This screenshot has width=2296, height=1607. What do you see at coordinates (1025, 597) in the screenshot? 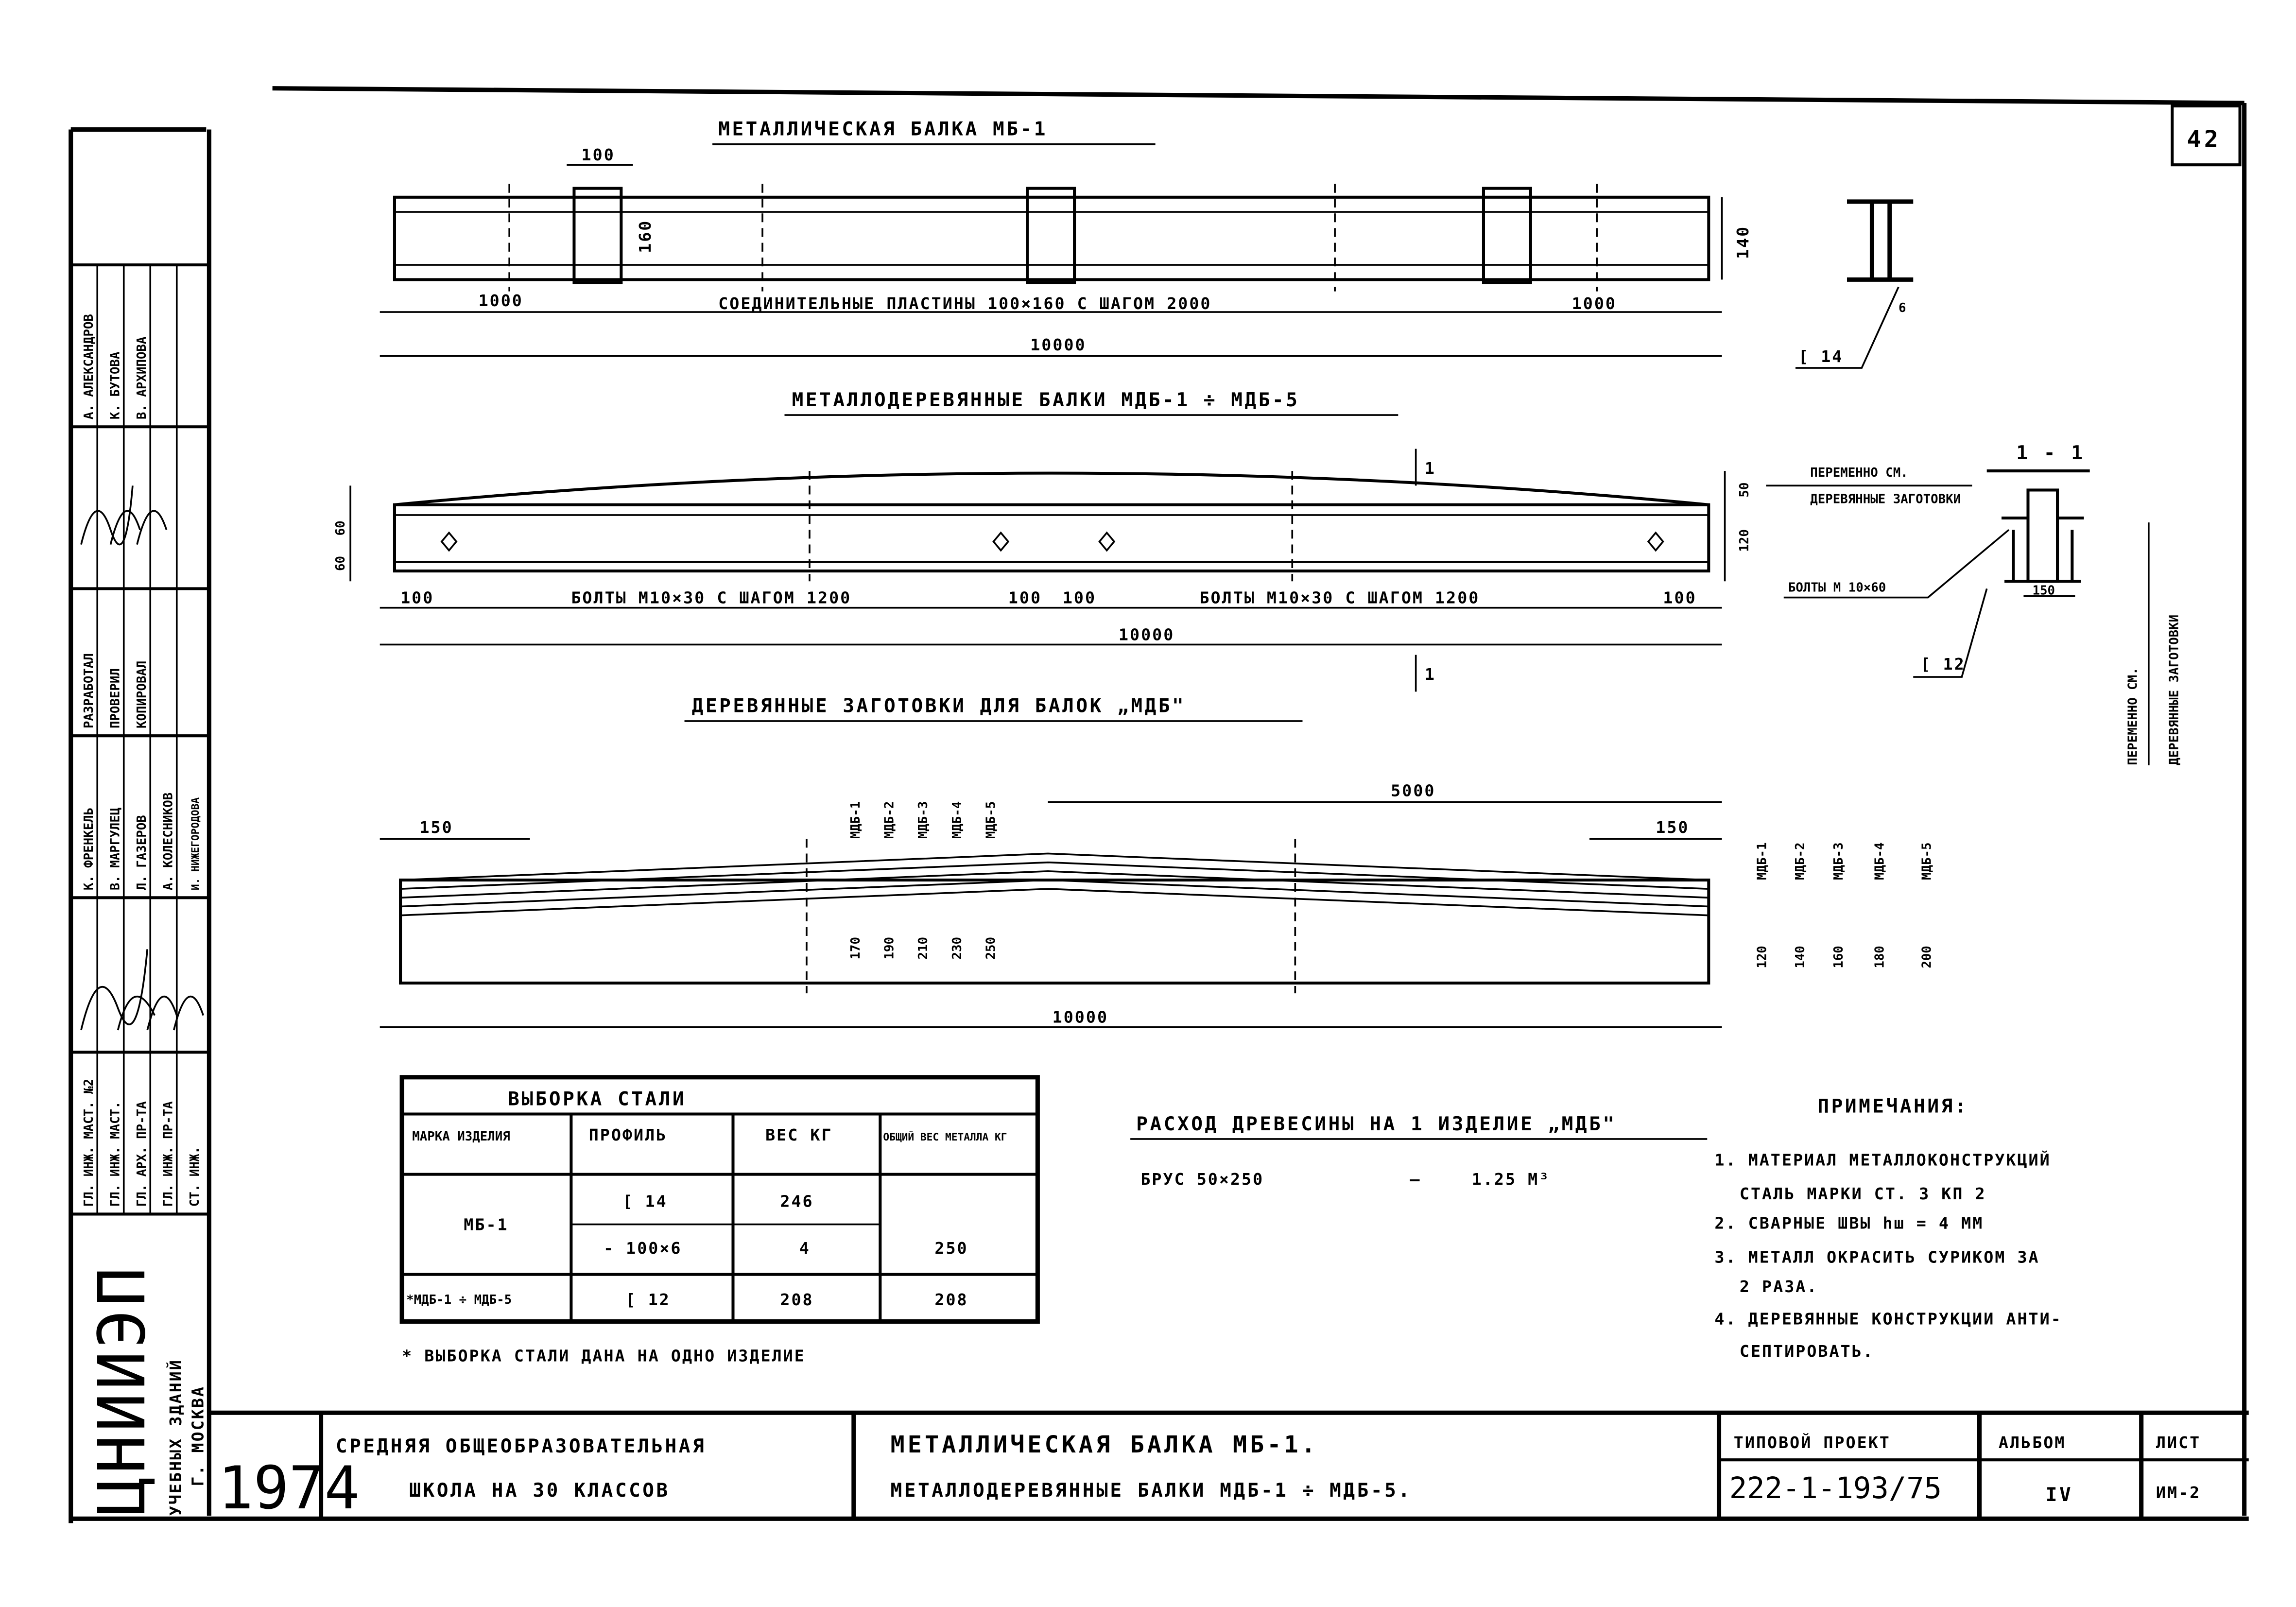
I see `dim-mid-a: 100` at bounding box center [1025, 597].